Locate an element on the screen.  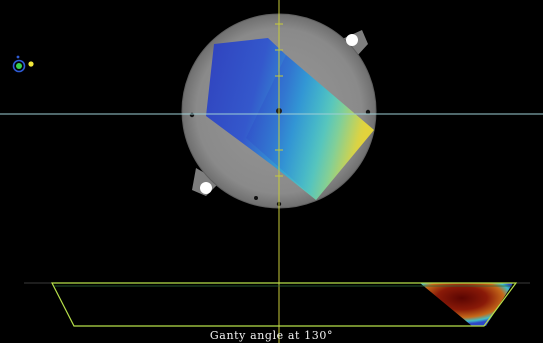
fiducial-marker-bottom is located at coordinates (206, 188).